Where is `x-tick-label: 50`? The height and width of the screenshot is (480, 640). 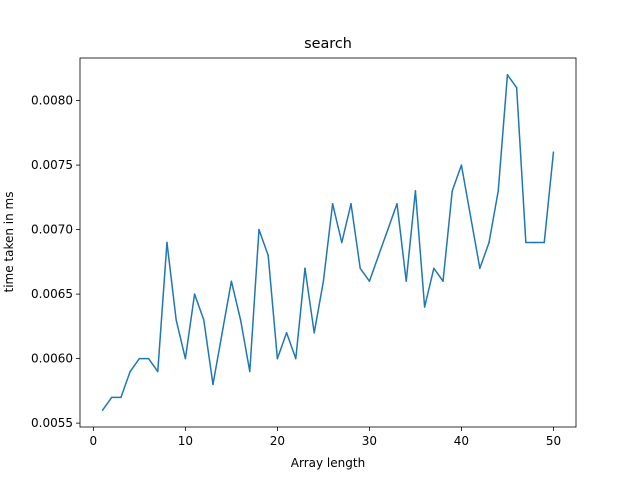 x-tick-label: 50 is located at coordinates (553, 441).